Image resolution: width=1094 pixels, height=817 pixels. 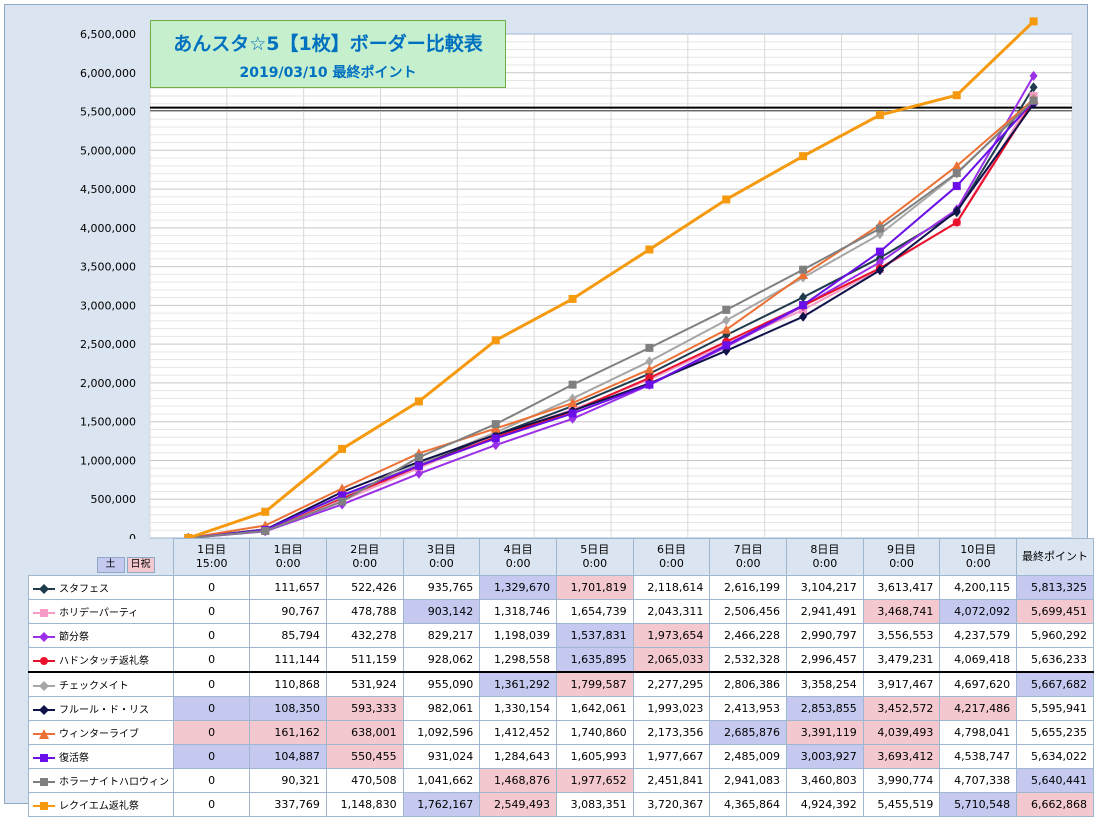 I want to click on header-corner: 土日祝, so click(x=101, y=557).